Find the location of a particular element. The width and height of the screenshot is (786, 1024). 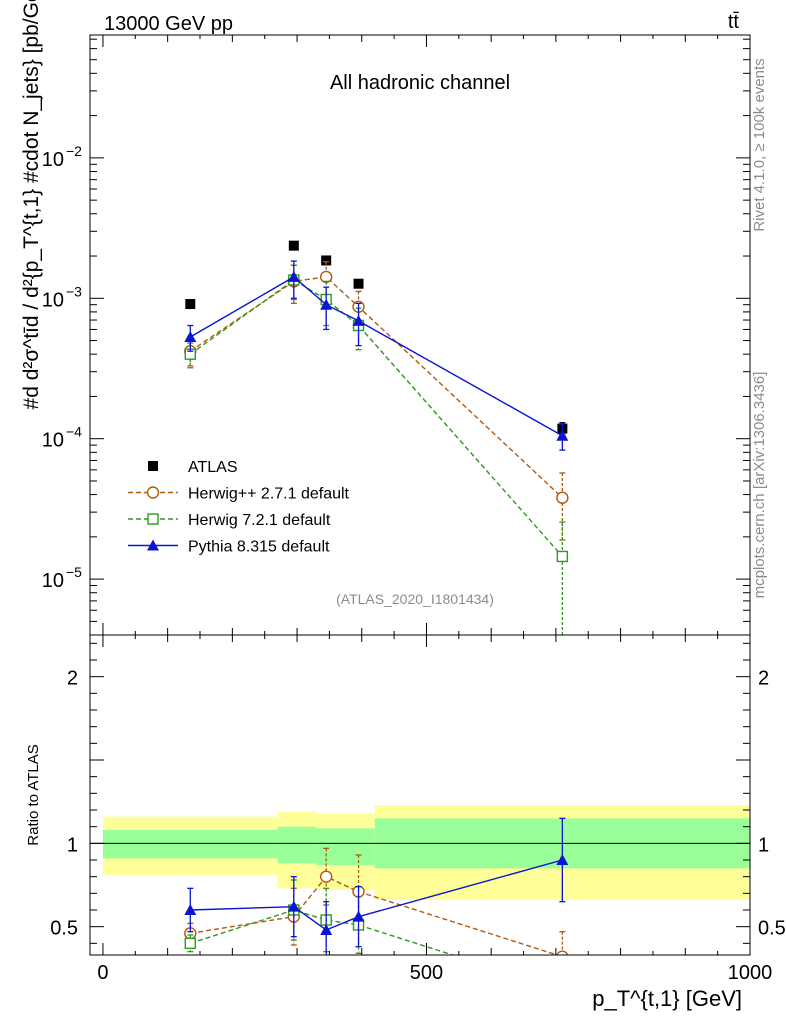

herwig-7-2-1-default-line is located at coordinates (376, 418).